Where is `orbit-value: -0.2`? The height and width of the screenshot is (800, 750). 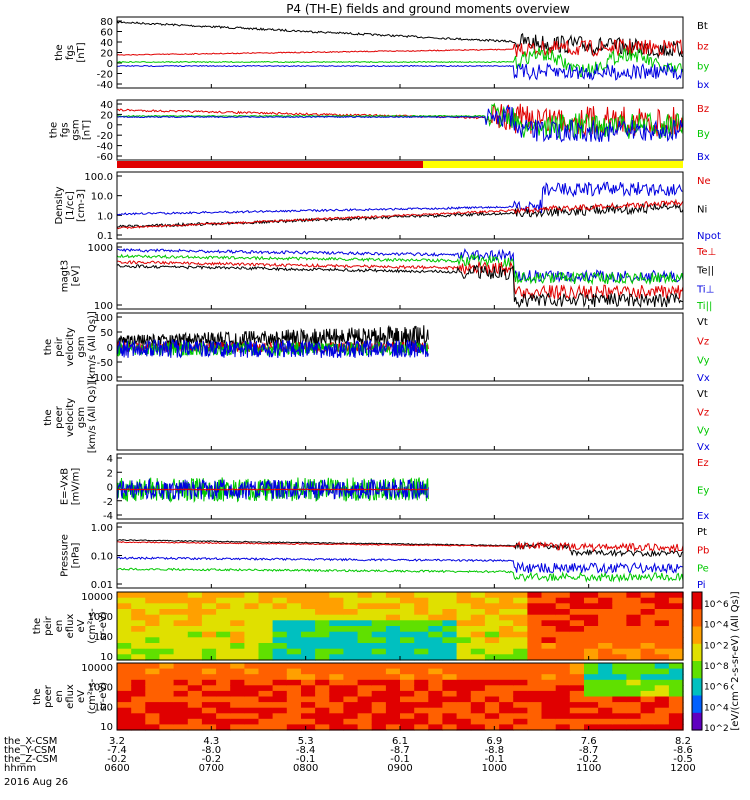
orbit-value: -0.2 is located at coordinates (589, 759).